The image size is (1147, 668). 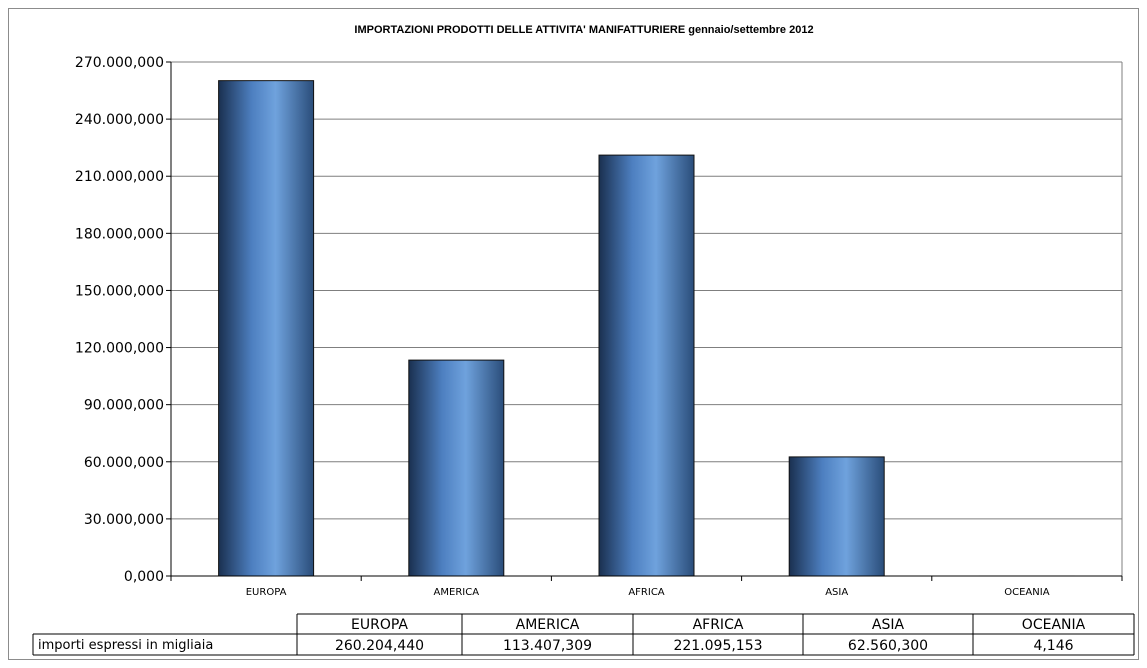 What do you see at coordinates (125, 645) in the screenshot?
I see `table-row-header: importi espressi in migliaia` at bounding box center [125, 645].